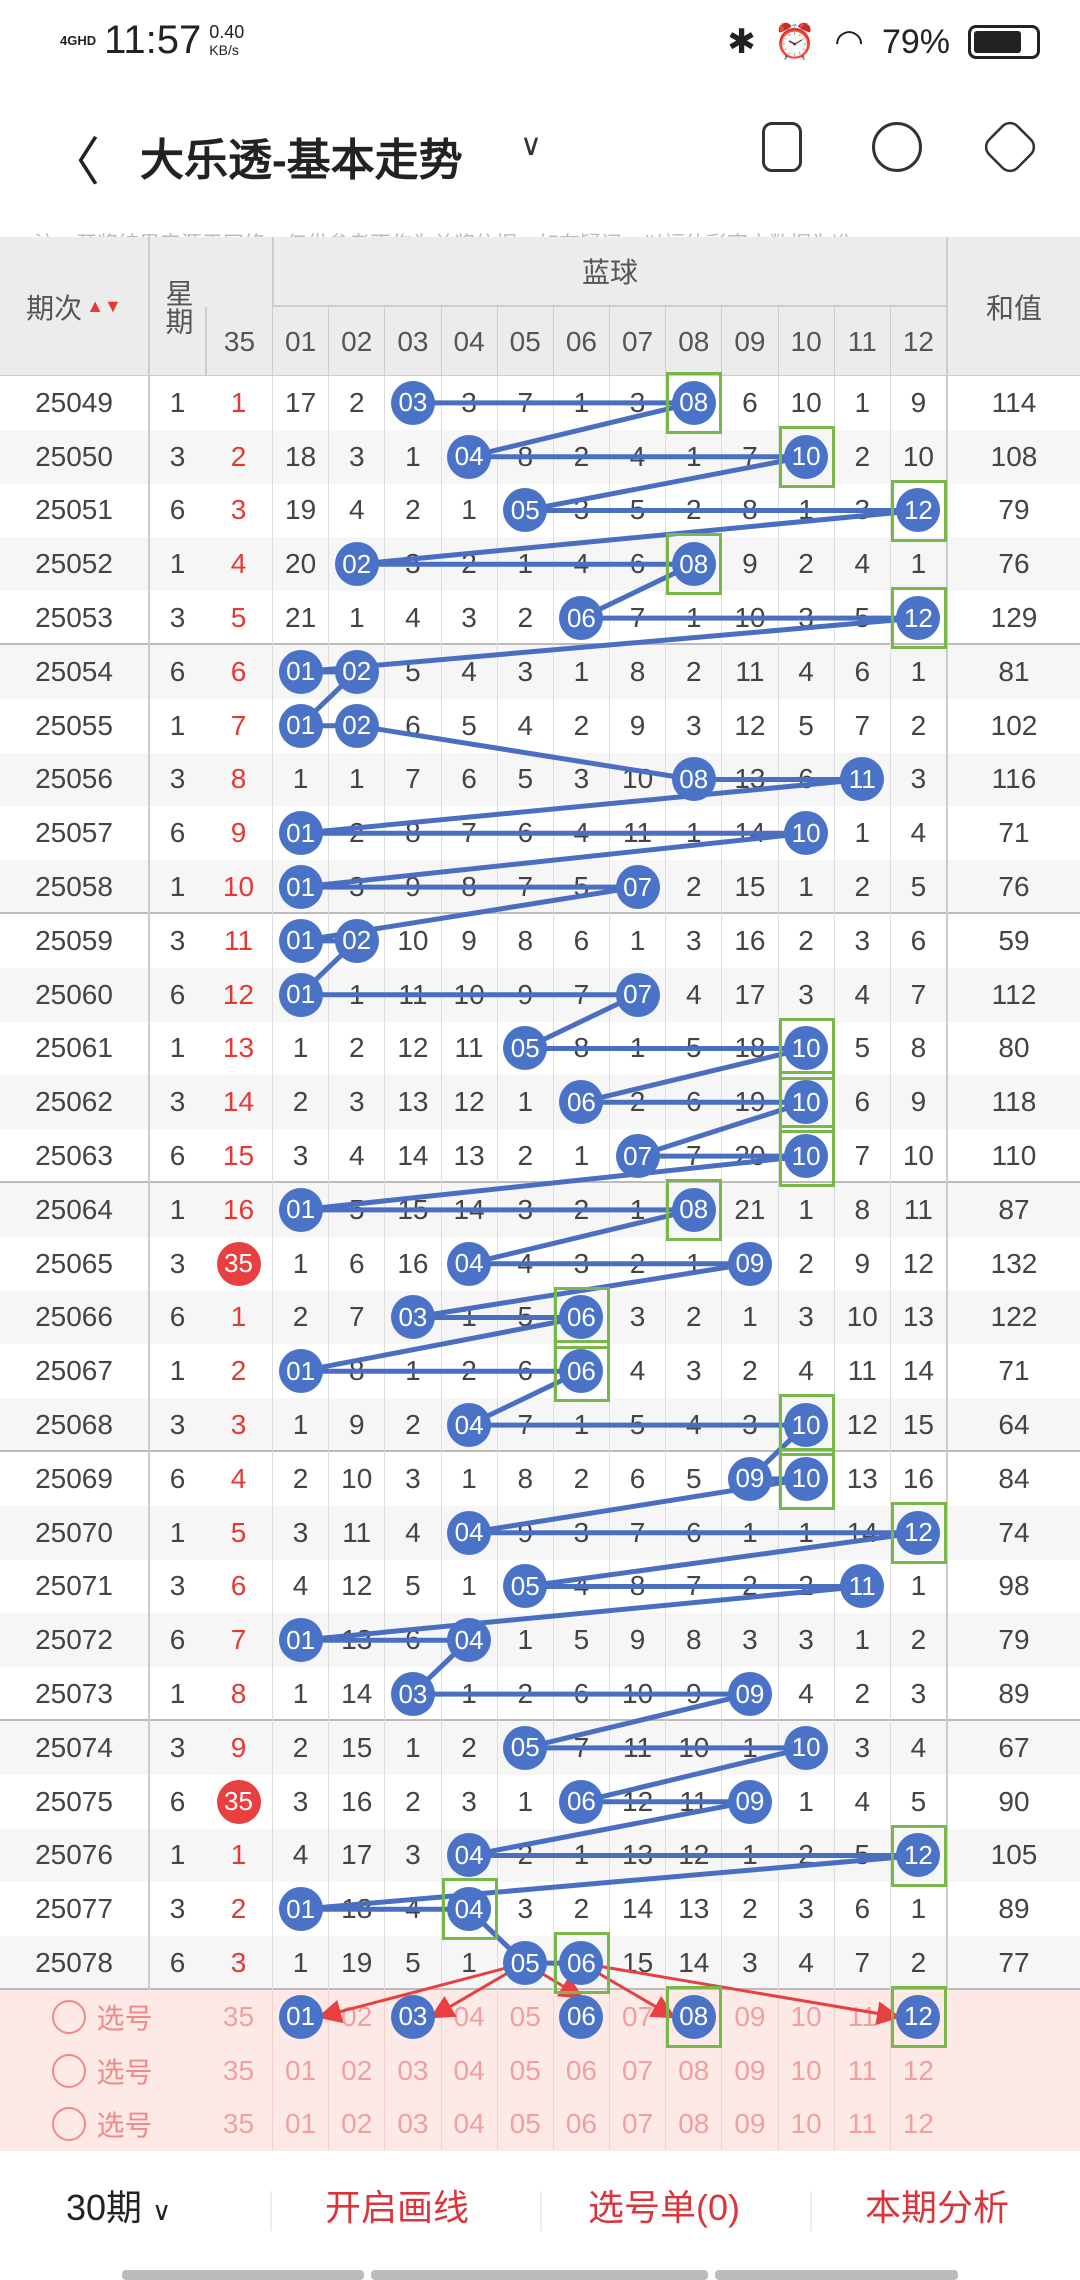 The image size is (1080, 2280). What do you see at coordinates (238, 1371) in the screenshot?
I see `red-cell: 2` at bounding box center [238, 1371].